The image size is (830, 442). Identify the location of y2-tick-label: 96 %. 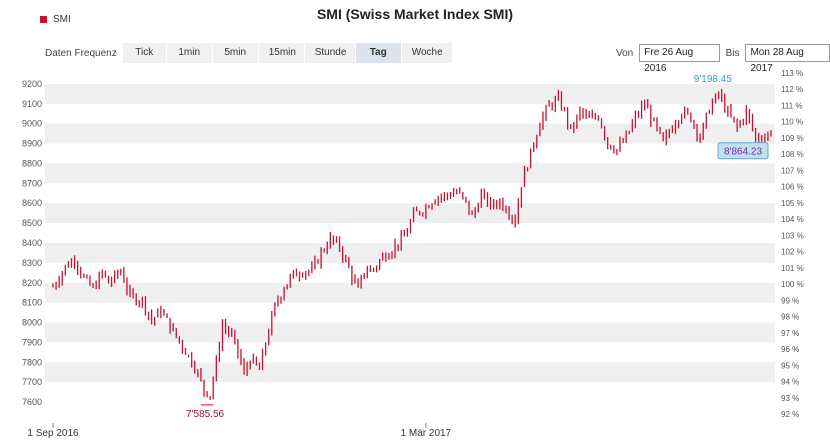
(790, 349).